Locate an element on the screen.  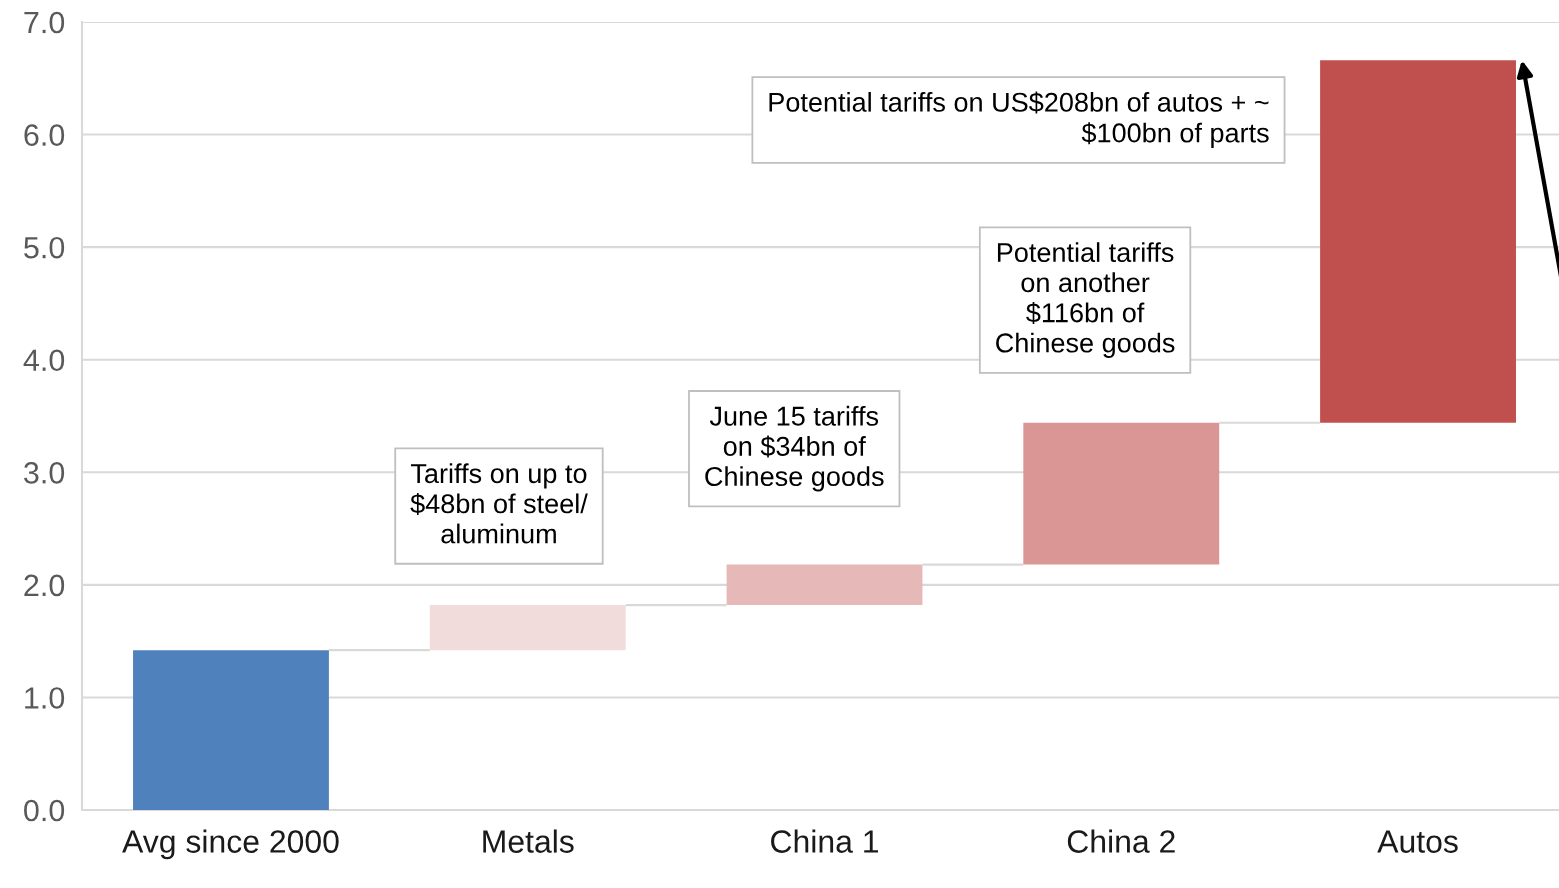
x-tick-label: China 1 is located at coordinates (824, 841).